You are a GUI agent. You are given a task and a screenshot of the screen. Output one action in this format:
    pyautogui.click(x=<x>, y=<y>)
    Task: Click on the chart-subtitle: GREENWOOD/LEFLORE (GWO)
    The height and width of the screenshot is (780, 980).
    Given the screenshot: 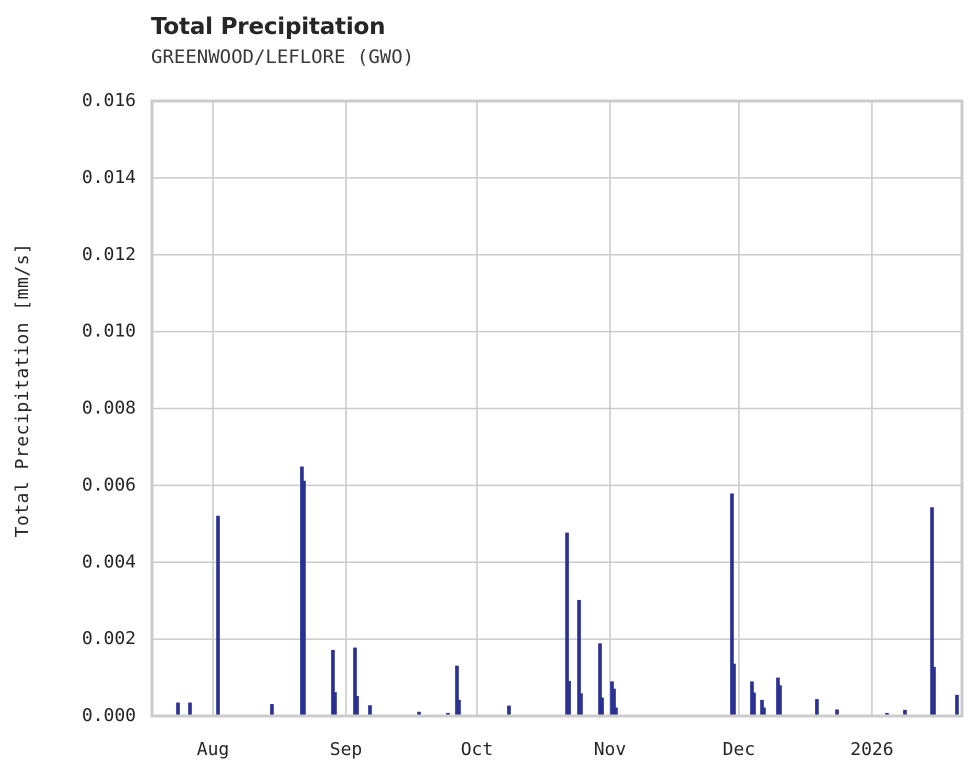 What is the action you would take?
    pyautogui.click(x=283, y=57)
    